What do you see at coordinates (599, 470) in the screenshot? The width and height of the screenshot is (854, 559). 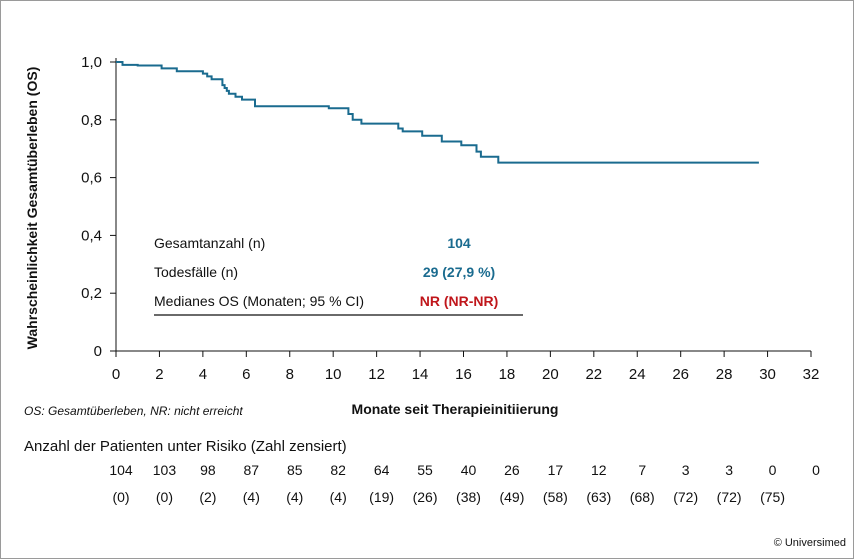 I see `at-risk-count: 12` at bounding box center [599, 470].